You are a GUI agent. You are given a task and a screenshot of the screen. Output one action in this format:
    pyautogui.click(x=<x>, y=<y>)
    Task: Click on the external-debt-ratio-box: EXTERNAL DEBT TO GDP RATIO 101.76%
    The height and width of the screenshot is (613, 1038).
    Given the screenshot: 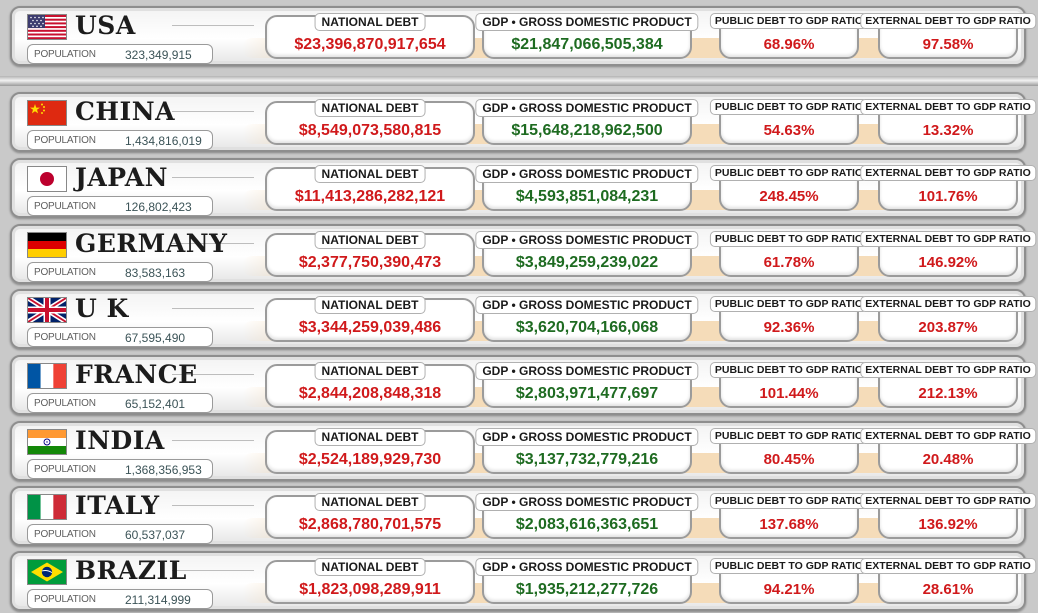 What is the action you would take?
    pyautogui.click(x=948, y=188)
    